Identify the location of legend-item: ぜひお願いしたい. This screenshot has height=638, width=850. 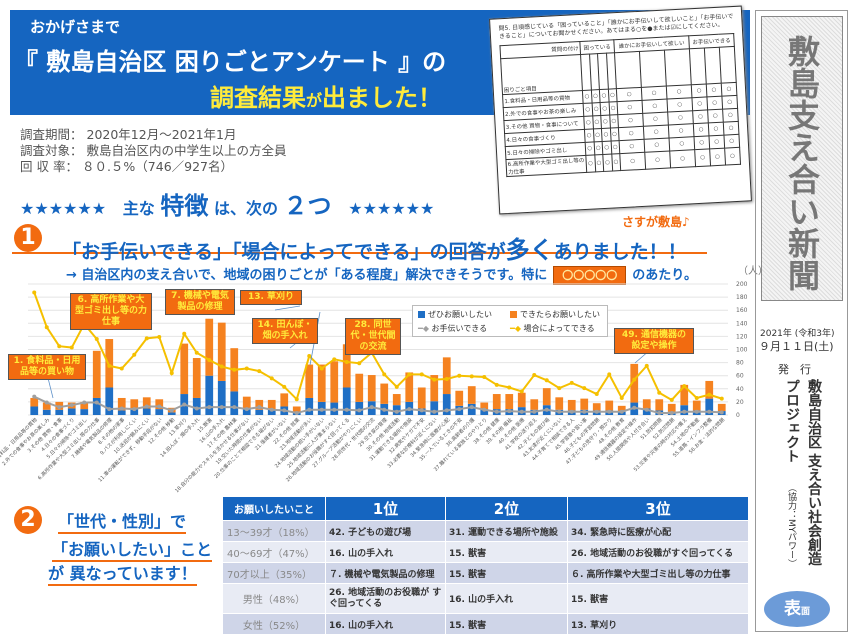
(464, 314).